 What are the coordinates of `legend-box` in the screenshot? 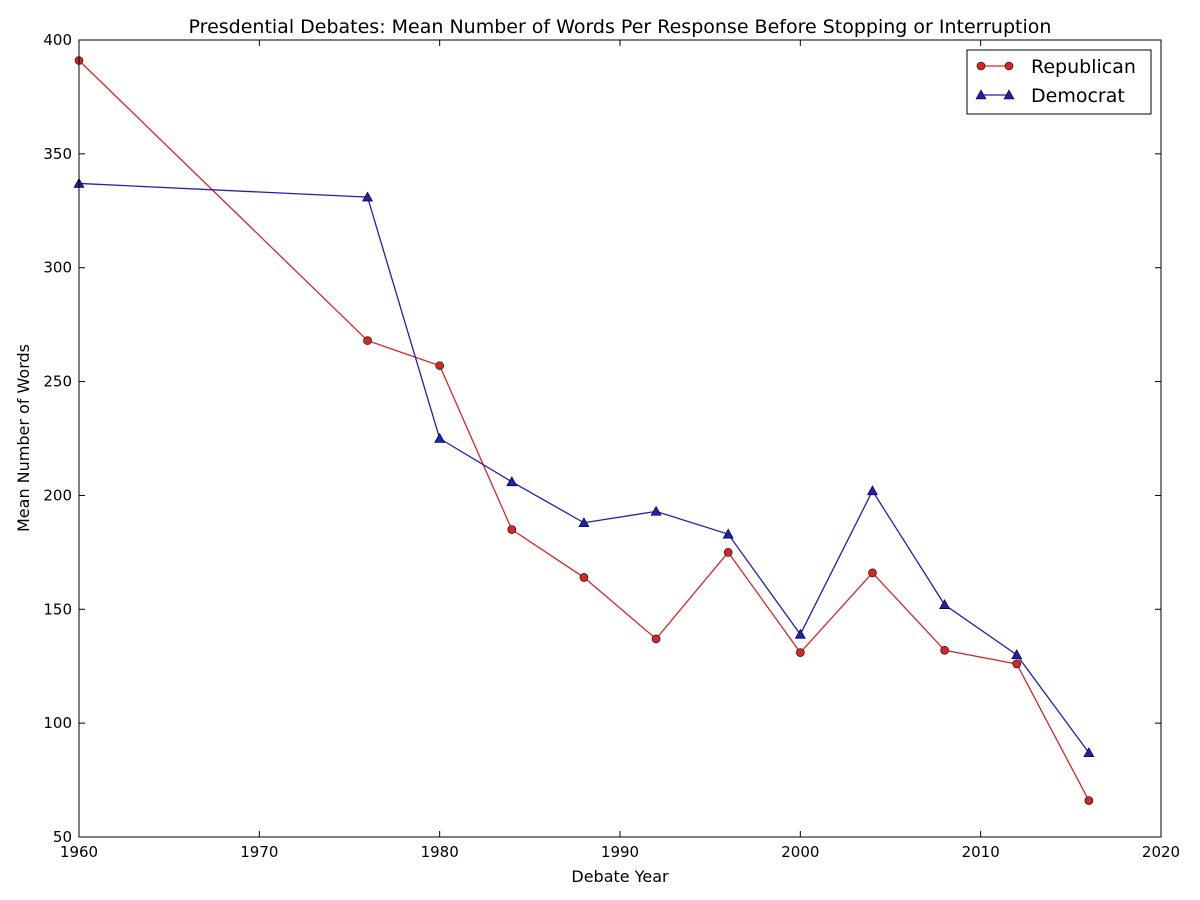 It's located at (1059, 82).